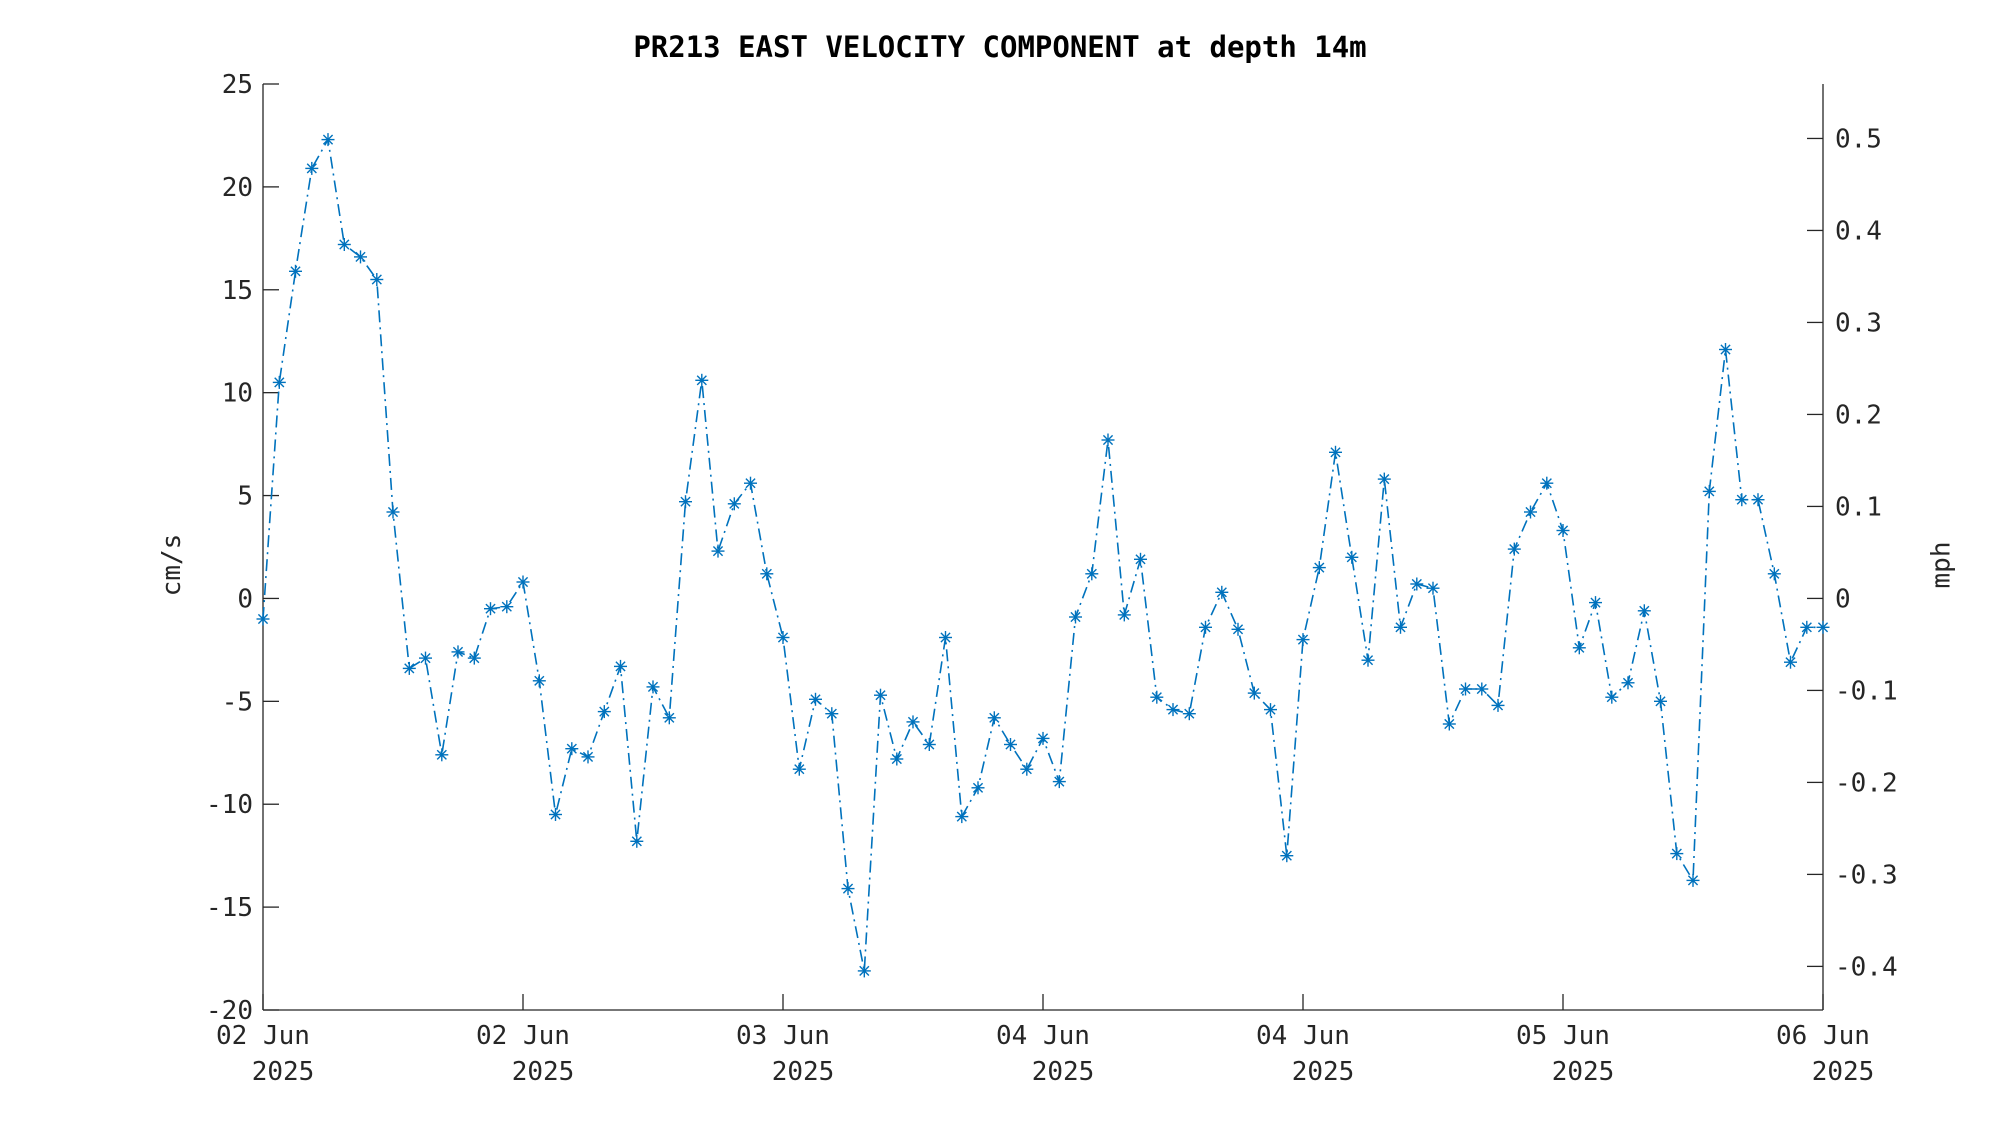  Describe the element at coordinates (1866, 691) in the screenshot. I see `right-tick-label: -0.1` at that location.